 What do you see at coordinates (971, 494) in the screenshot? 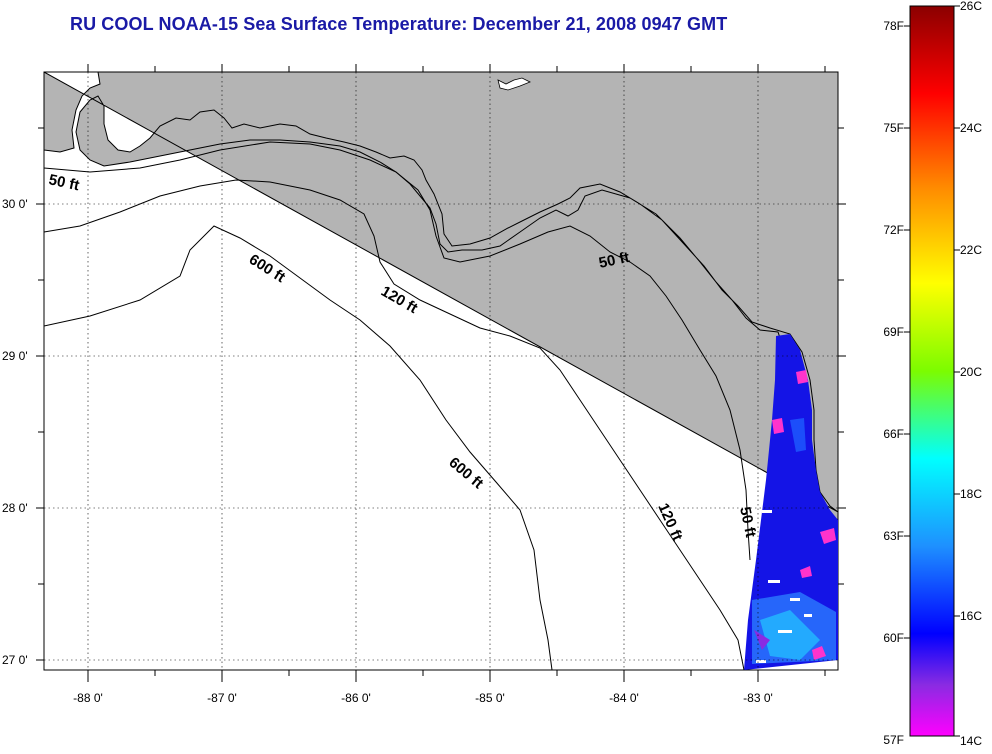
I see `colorbar-c-18: 18C` at bounding box center [971, 494].